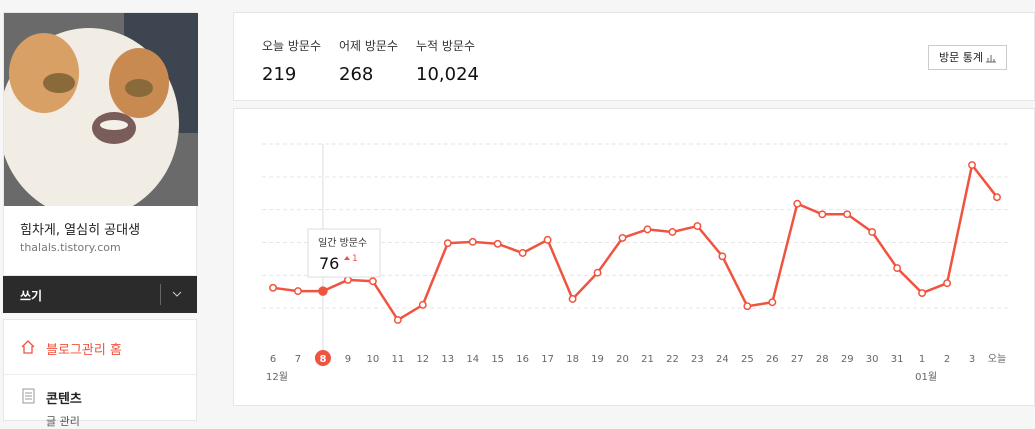 Image resolution: width=1035 pixels, height=429 pixels. What do you see at coordinates (100, 294) in the screenshot?
I see `write-button: 쓰기` at bounding box center [100, 294].